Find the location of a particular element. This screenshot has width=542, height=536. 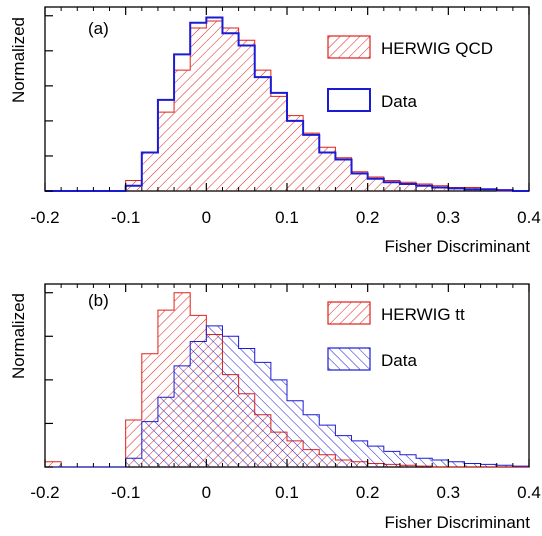

legend-a: HERWIG QCD Data is located at coordinates (410, 73).